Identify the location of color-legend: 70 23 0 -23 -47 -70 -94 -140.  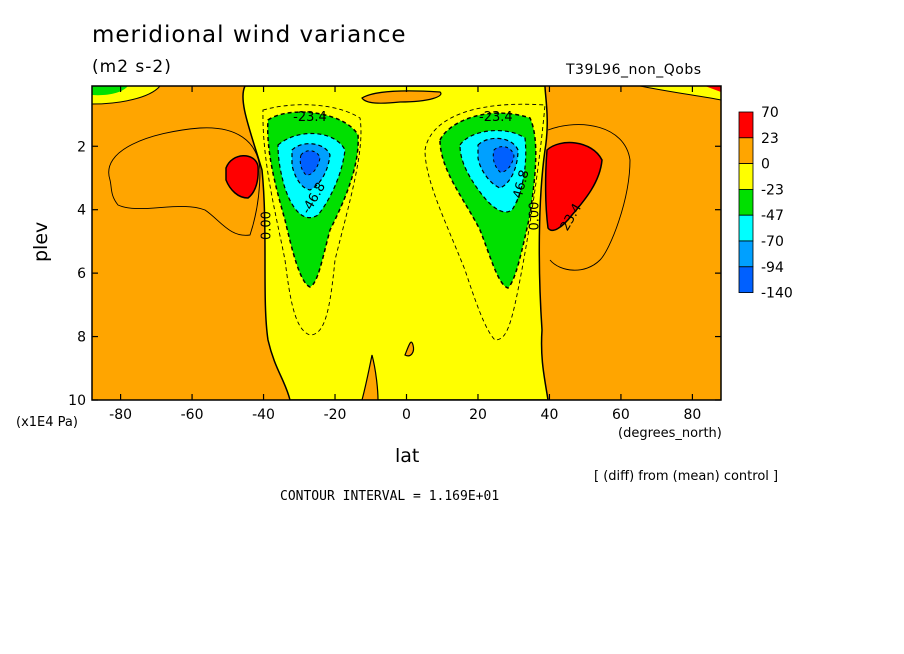
(766, 203).